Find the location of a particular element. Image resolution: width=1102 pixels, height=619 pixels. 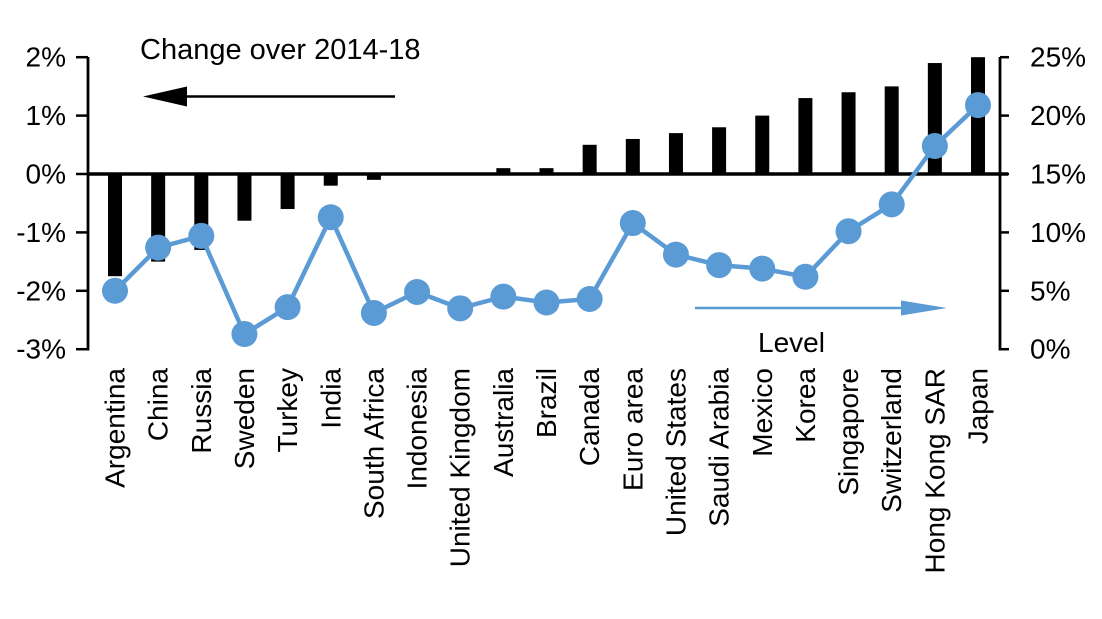

bar-canada is located at coordinates (589, 159).